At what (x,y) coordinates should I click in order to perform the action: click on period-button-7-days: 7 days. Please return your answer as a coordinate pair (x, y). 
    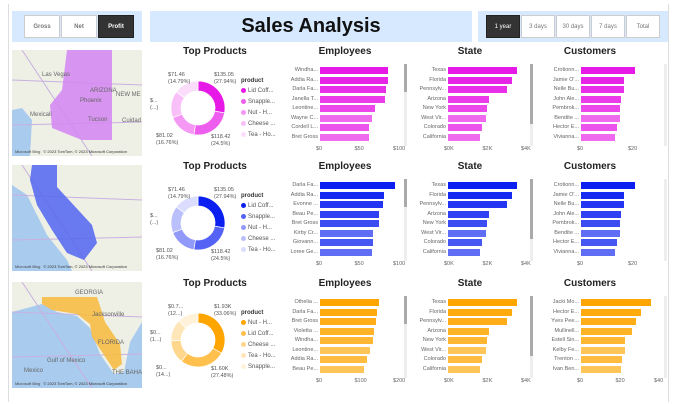
    Looking at the image, I should click on (608, 26).